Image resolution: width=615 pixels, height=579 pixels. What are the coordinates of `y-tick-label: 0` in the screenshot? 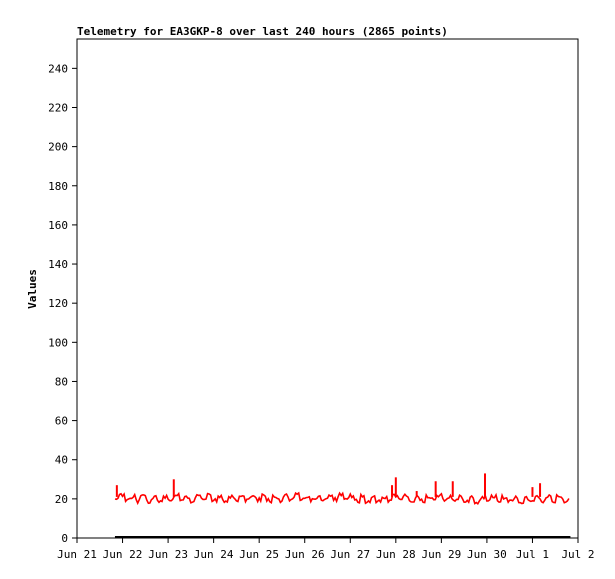 It's located at (64, 538).